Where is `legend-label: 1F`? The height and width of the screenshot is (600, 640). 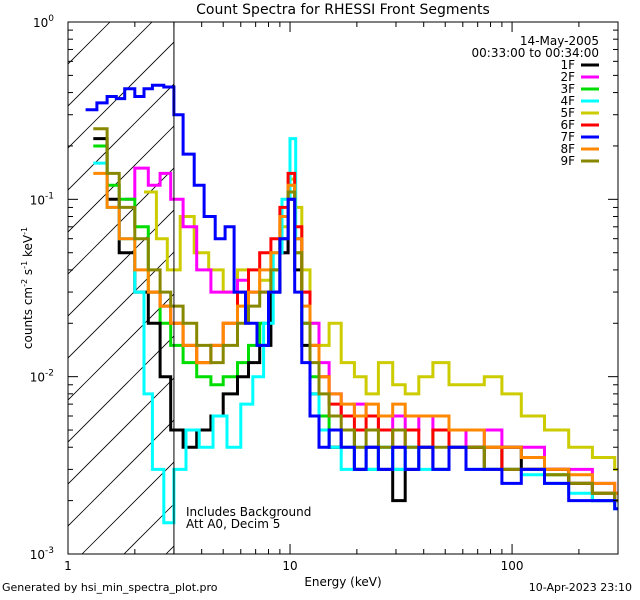 legend-label: 1F is located at coordinates (567, 65).